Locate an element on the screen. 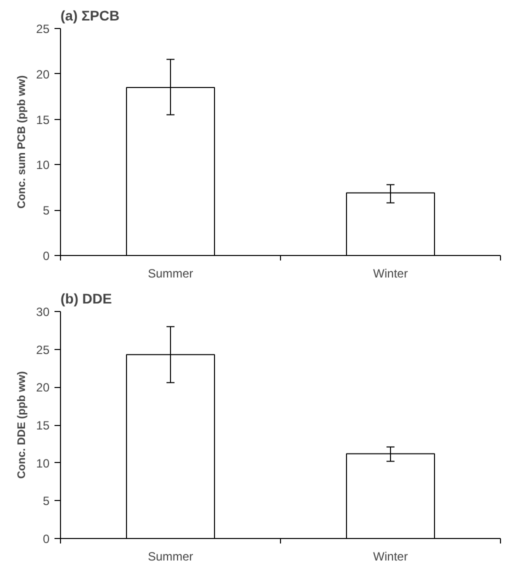 The image size is (511, 573). y-axis-title: Conc. DDE (ppb ww) is located at coordinates (22, 424).